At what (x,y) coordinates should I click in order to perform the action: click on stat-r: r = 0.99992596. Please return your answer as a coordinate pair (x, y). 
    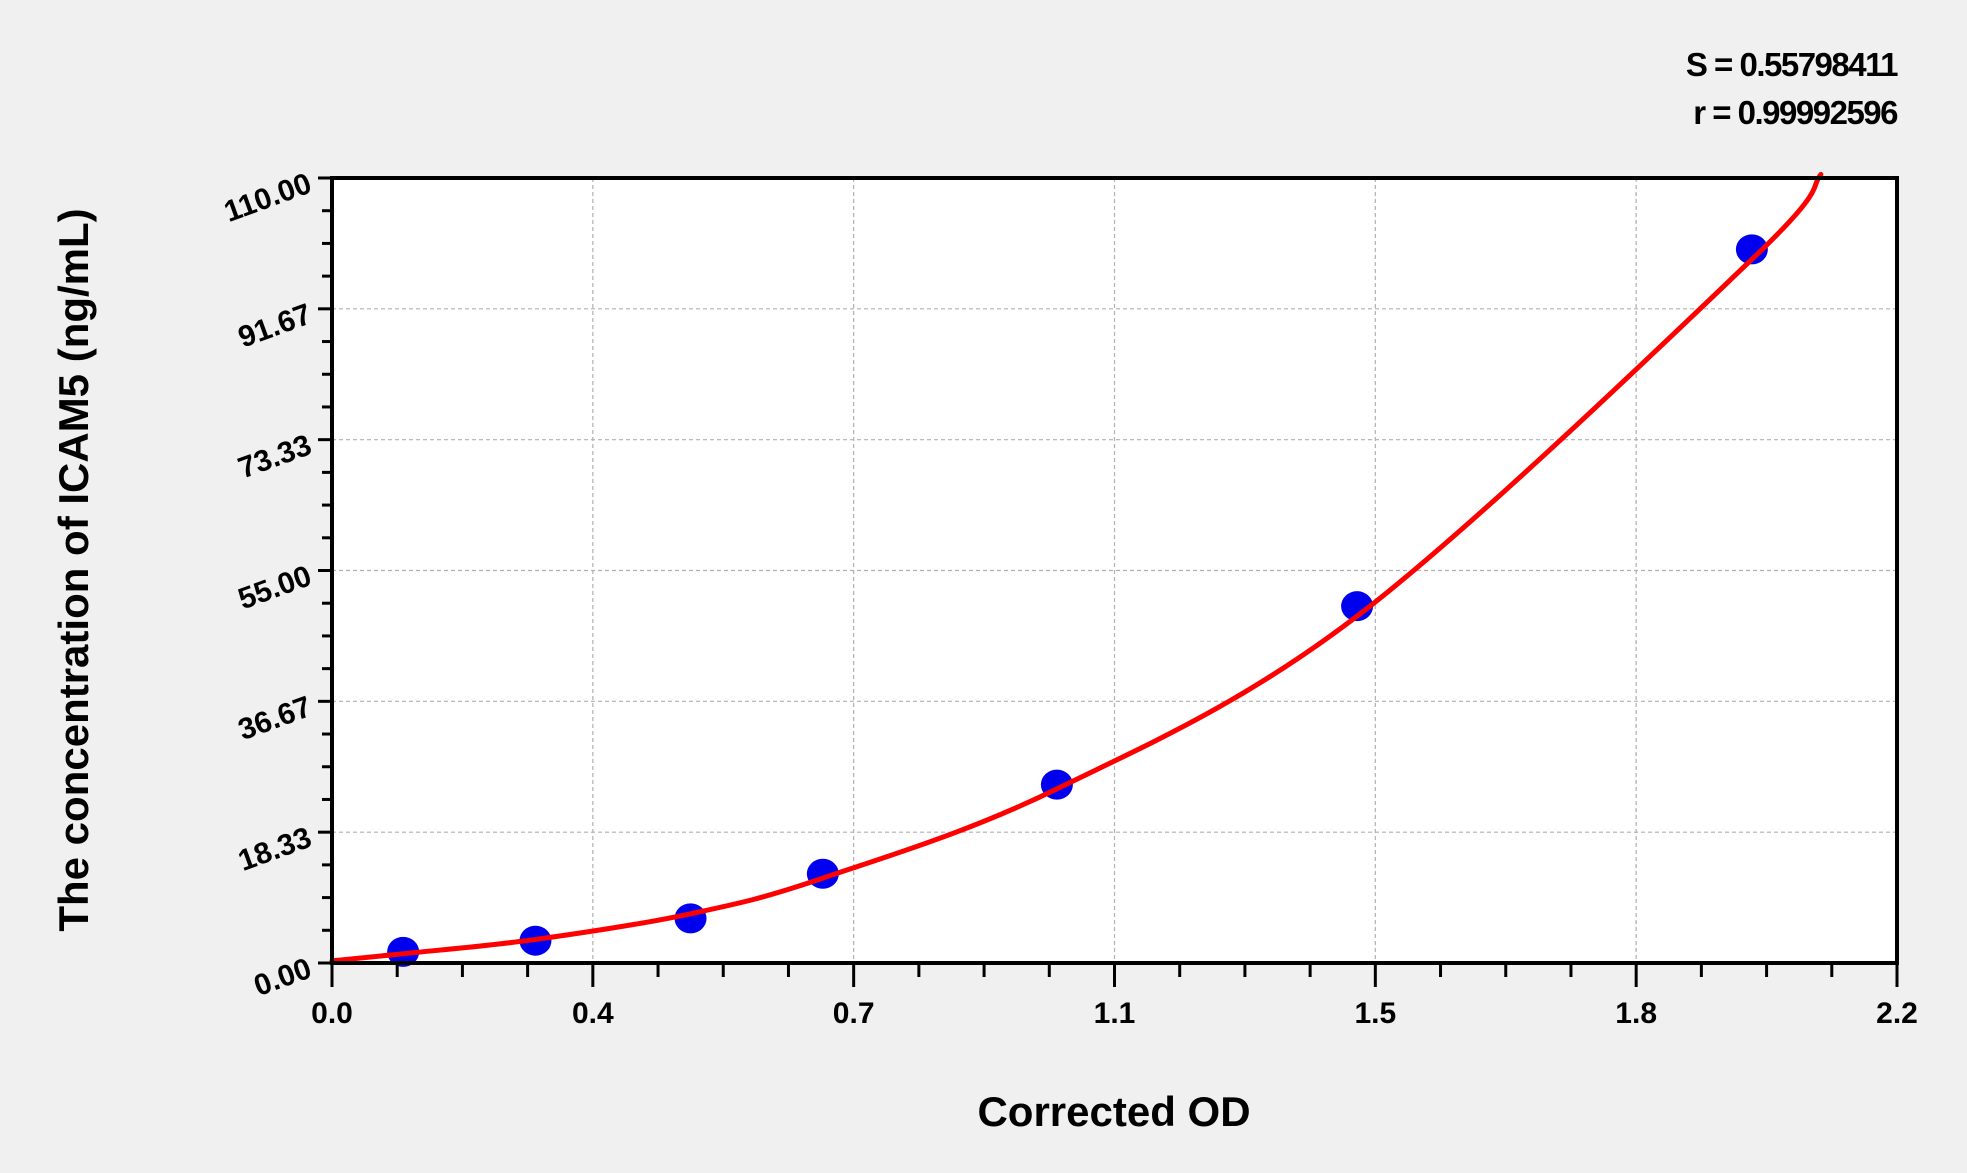
    Looking at the image, I should click on (1795, 112).